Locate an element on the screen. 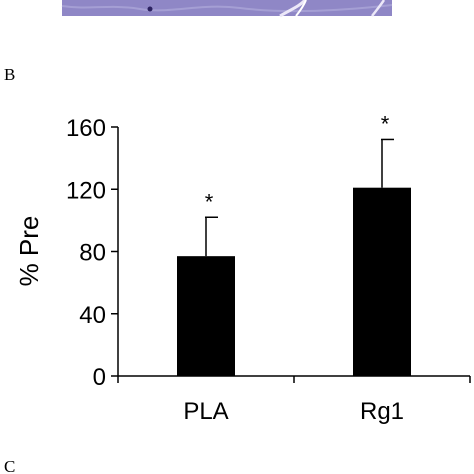 The image size is (474, 474). bar-rg1 is located at coordinates (382, 281).